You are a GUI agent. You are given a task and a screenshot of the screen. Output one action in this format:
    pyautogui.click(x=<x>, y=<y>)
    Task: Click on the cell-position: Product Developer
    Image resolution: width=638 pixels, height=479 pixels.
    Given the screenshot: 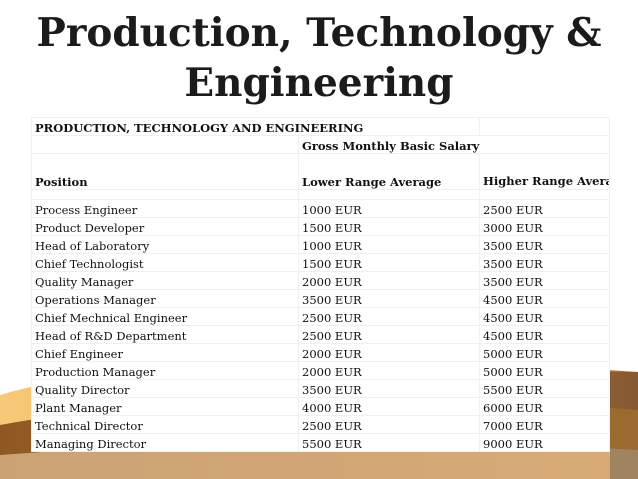 What is the action you would take?
    pyautogui.click(x=165, y=226)
    